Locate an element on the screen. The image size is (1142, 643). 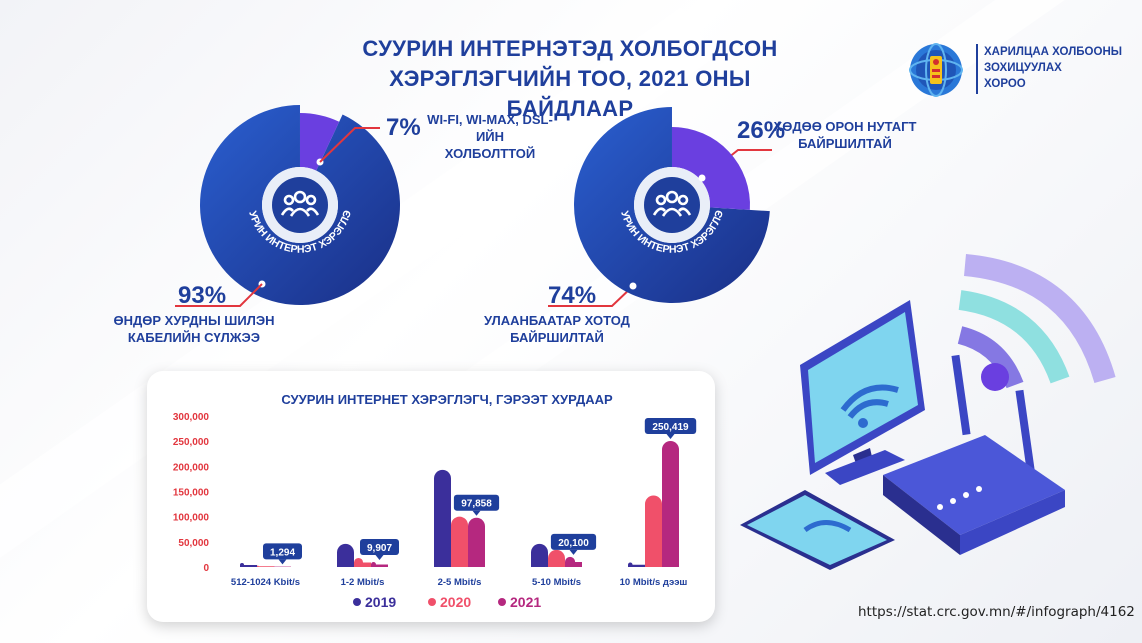
org-name: ХАРИЛЦАА ХОЛБООНЫ ЗОХИЦУУЛАХ ХОРОО is located at coordinates (1059, 68).